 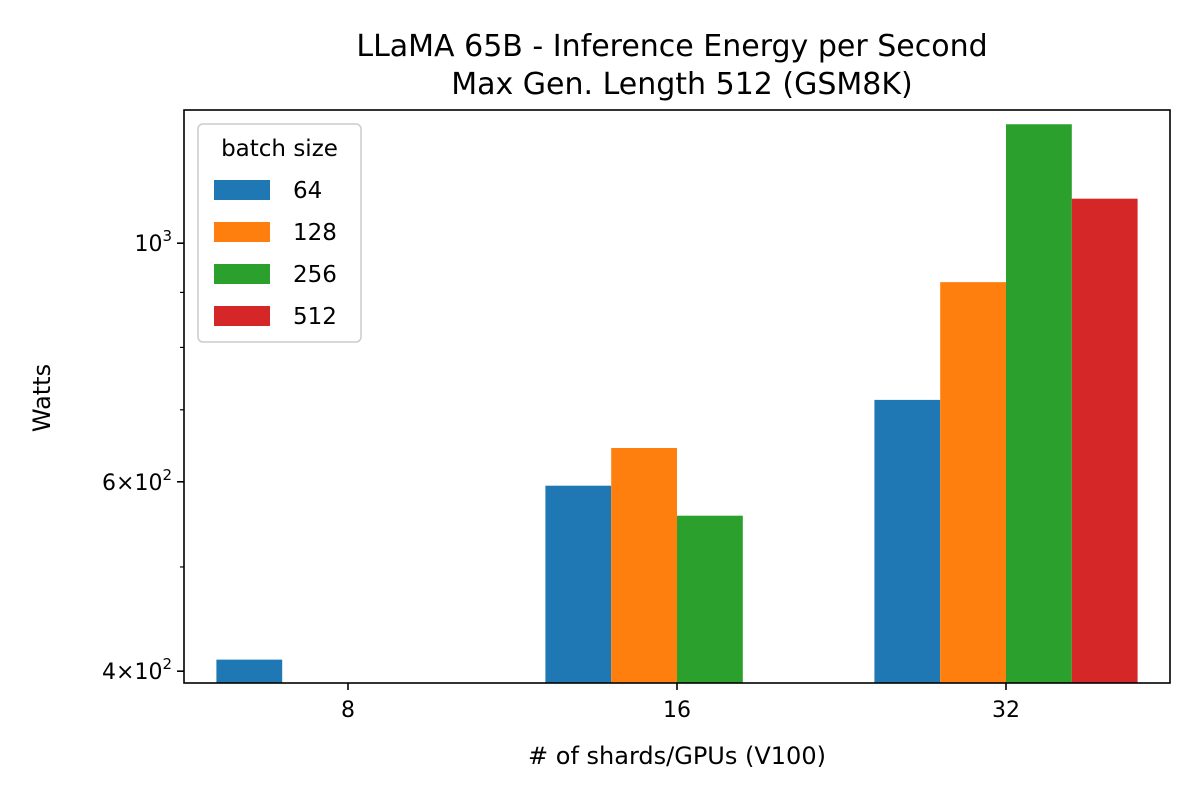 I want to click on y-axis: 4×10² 6×10² 103, so click(x=143, y=456).